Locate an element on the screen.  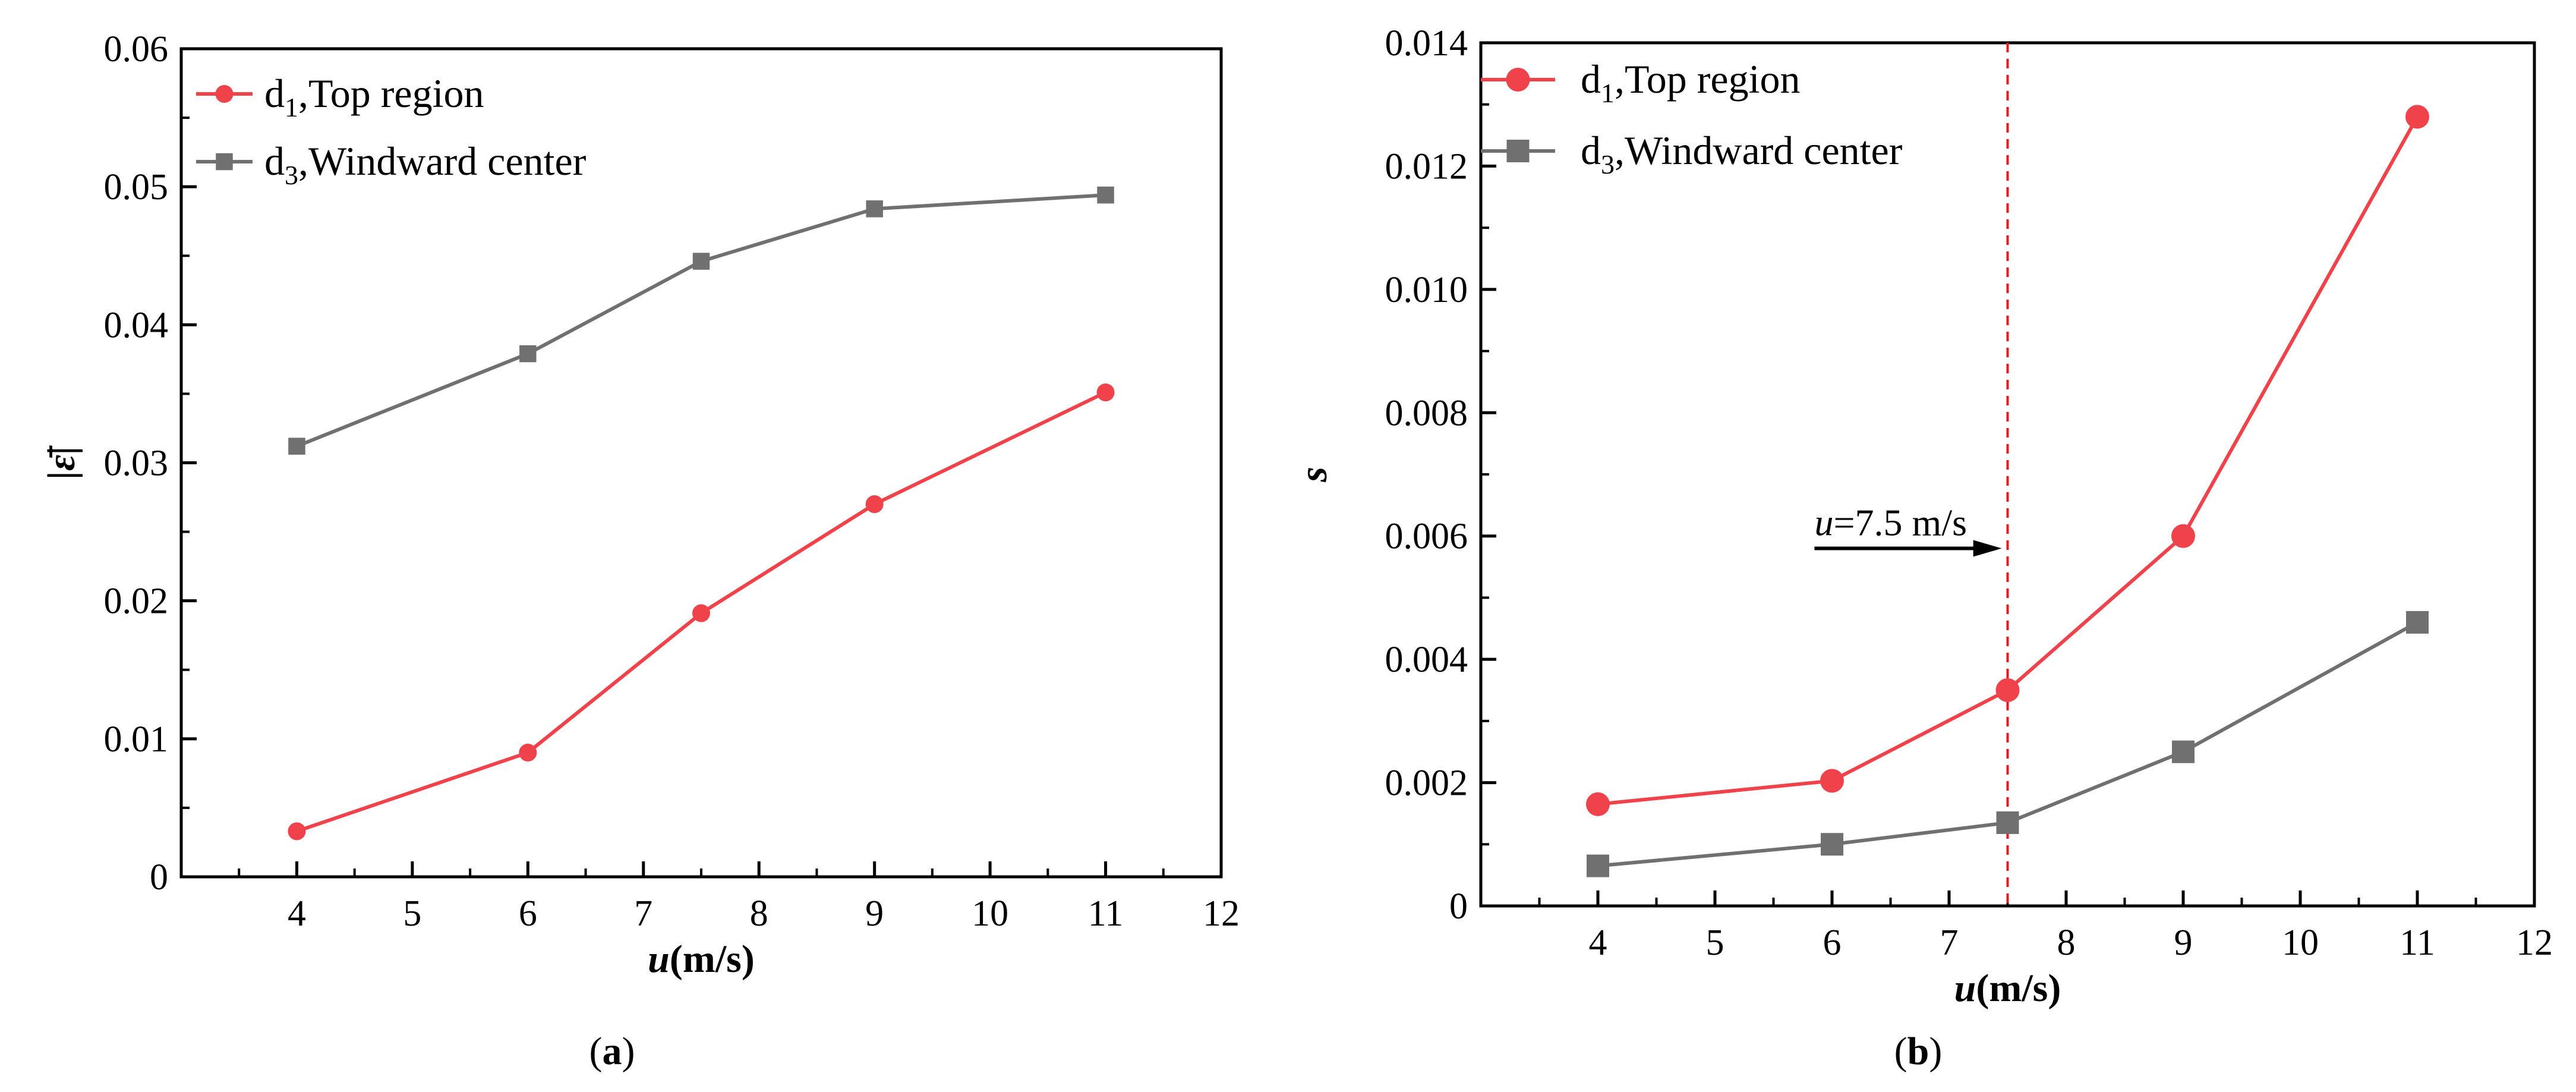
y-tick-label: 0.06 is located at coordinates (137, 49).